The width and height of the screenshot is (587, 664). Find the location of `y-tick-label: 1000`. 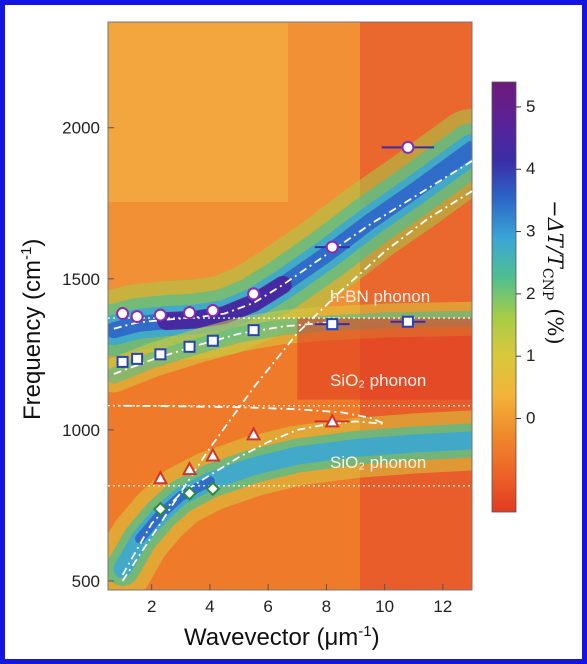

y-tick-label: 1000 is located at coordinates (81, 430).